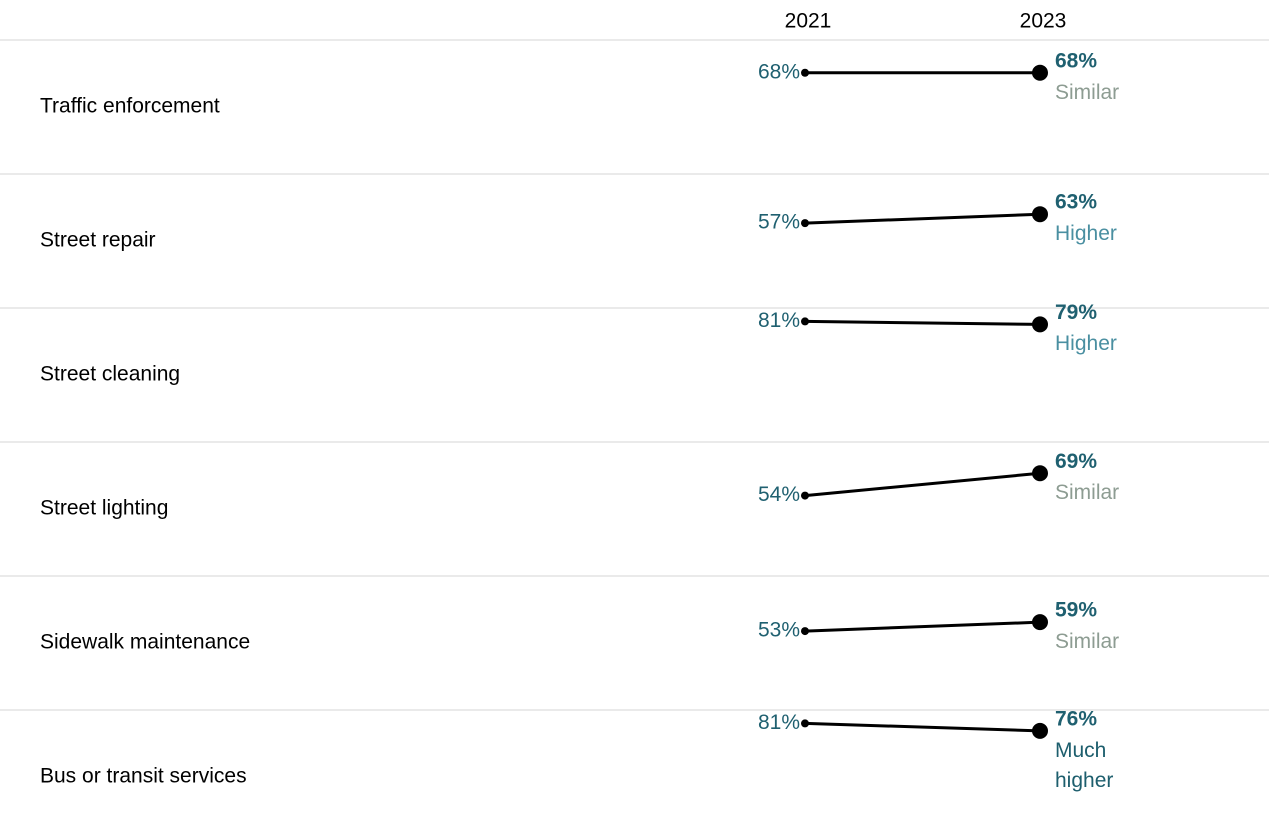 The image size is (1269, 837). I want to click on category-label: Traffic enforcement, so click(130, 106).